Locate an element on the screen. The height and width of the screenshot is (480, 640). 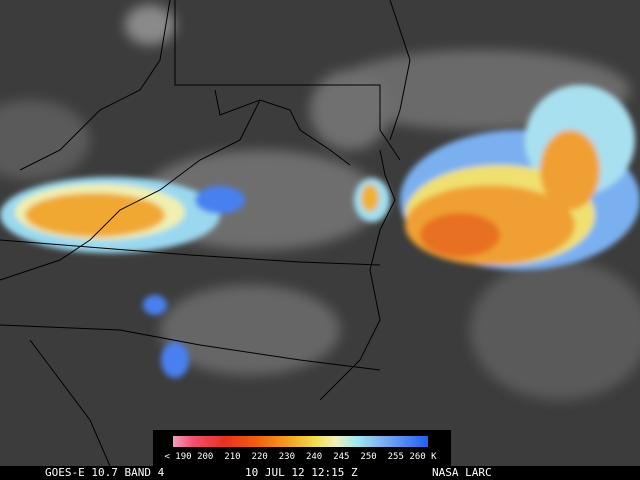
footer-bar is located at coordinates (320, 473).